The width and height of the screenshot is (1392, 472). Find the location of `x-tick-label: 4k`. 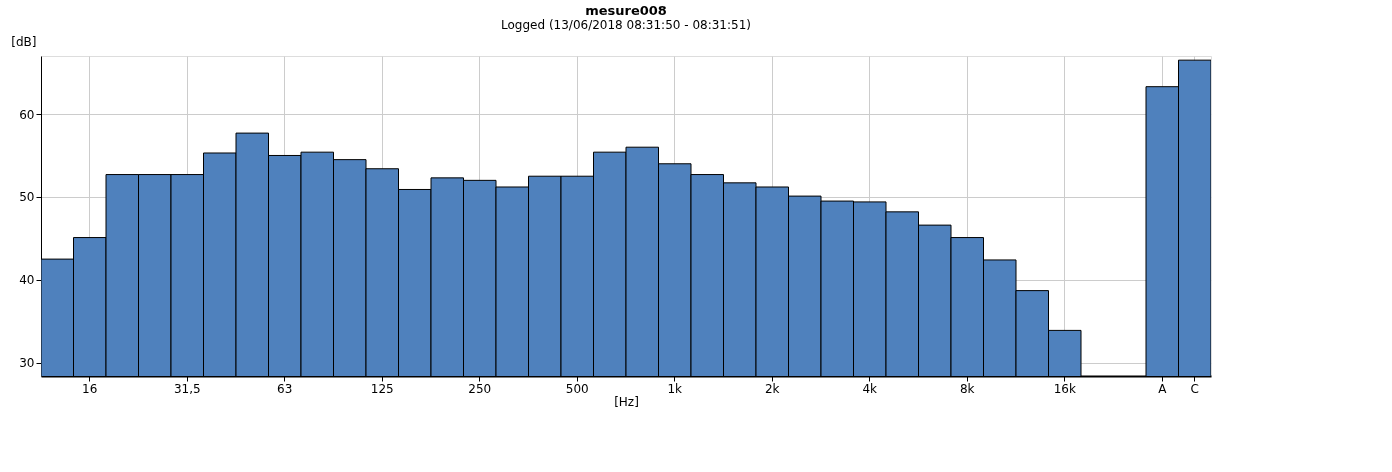

x-tick-label: 4k is located at coordinates (870, 388).